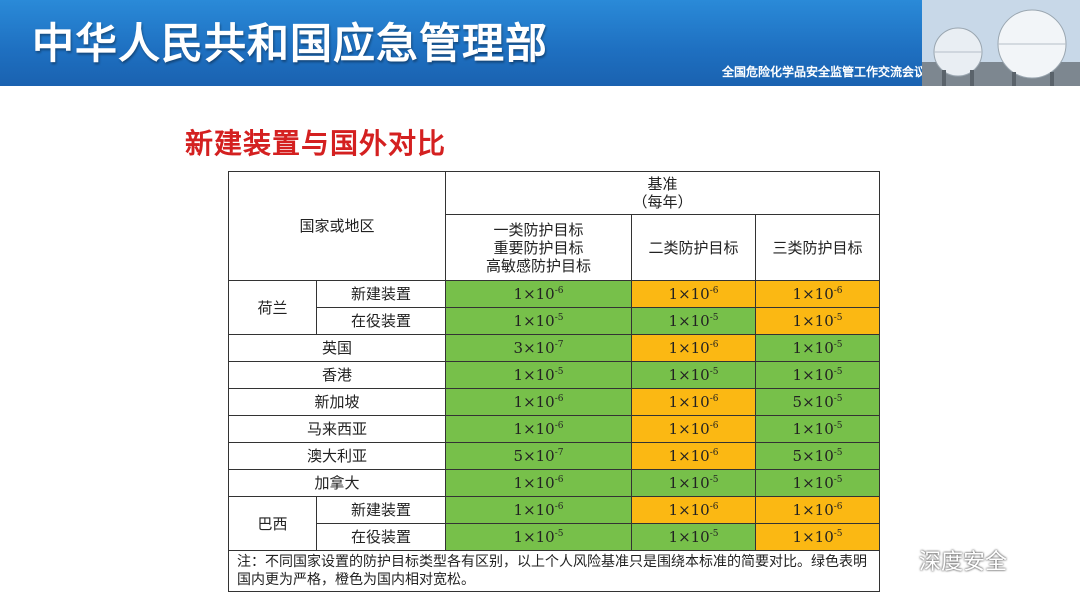  What do you see at coordinates (518, 348) in the screenshot?
I see `risk-mantissa: 3` at bounding box center [518, 348].